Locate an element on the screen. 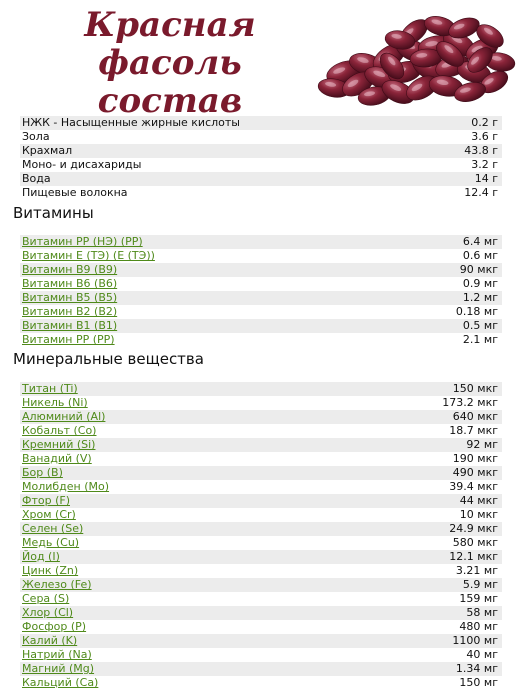 The width and height of the screenshot is (520, 696). nutrient-link: Селен (Se) is located at coordinates (53, 528).